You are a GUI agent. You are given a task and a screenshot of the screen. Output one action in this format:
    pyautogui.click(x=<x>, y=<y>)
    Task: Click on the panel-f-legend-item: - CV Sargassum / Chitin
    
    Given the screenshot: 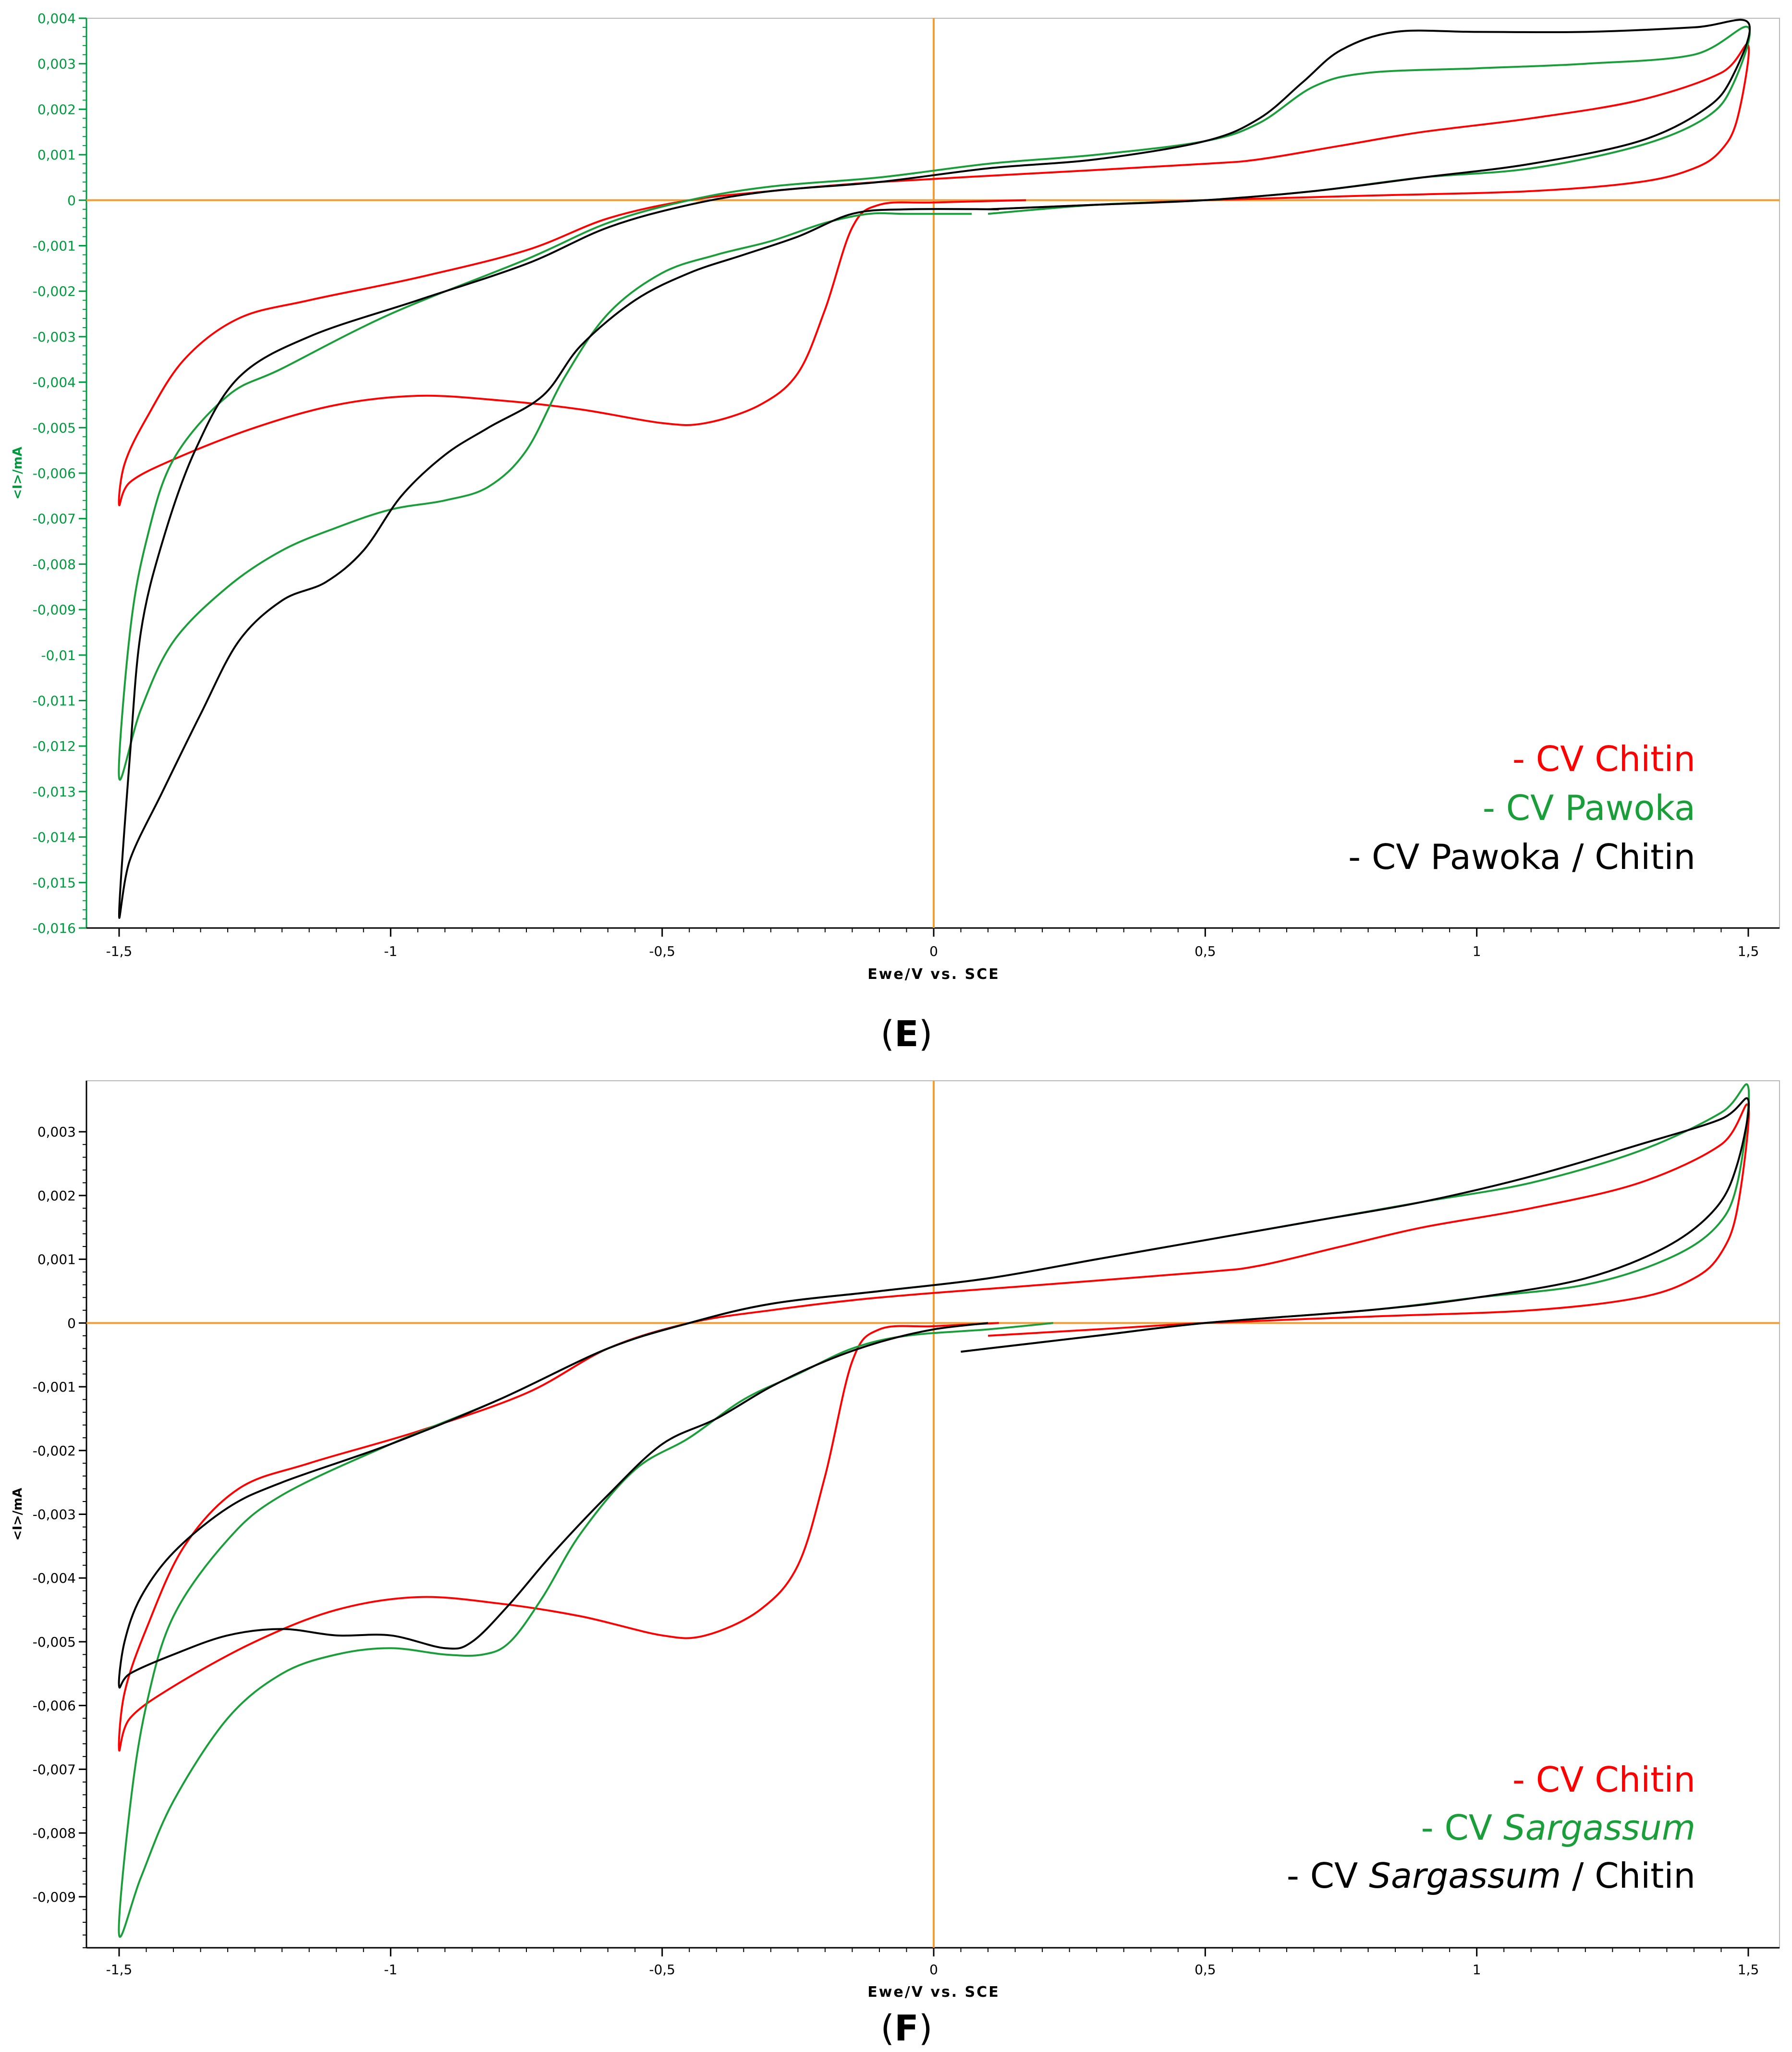 What is the action you would take?
    pyautogui.click(x=1491, y=1876)
    